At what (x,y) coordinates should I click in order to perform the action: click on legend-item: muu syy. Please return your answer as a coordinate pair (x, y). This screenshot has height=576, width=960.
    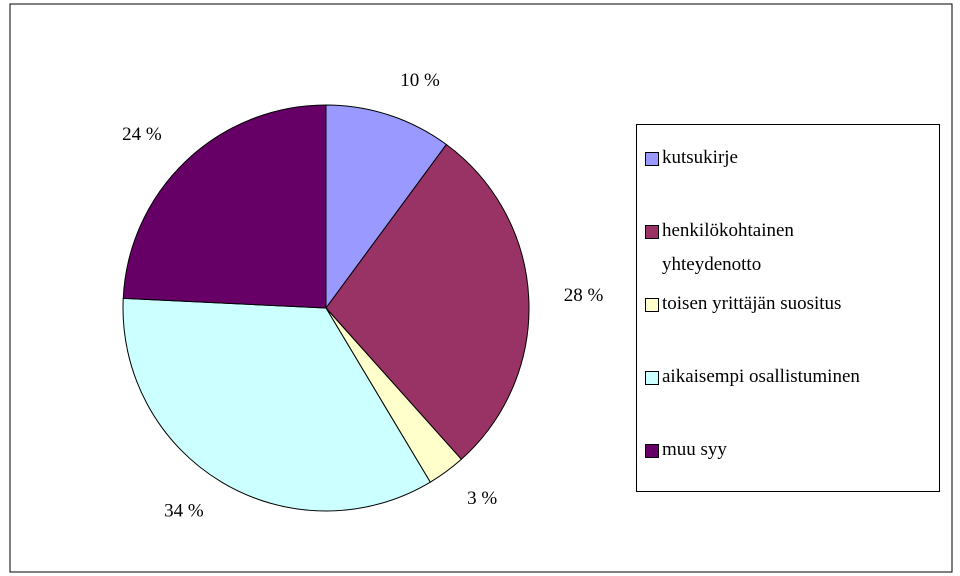
    Looking at the image, I should click on (792, 469).